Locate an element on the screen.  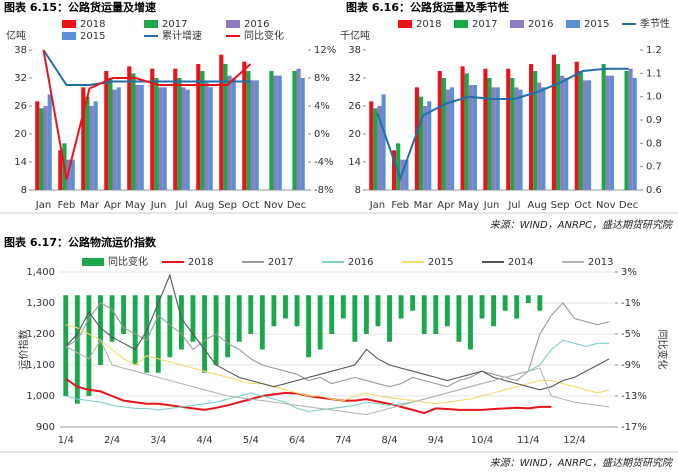
y-tick-label: 8 is located at coordinates (24, 190).